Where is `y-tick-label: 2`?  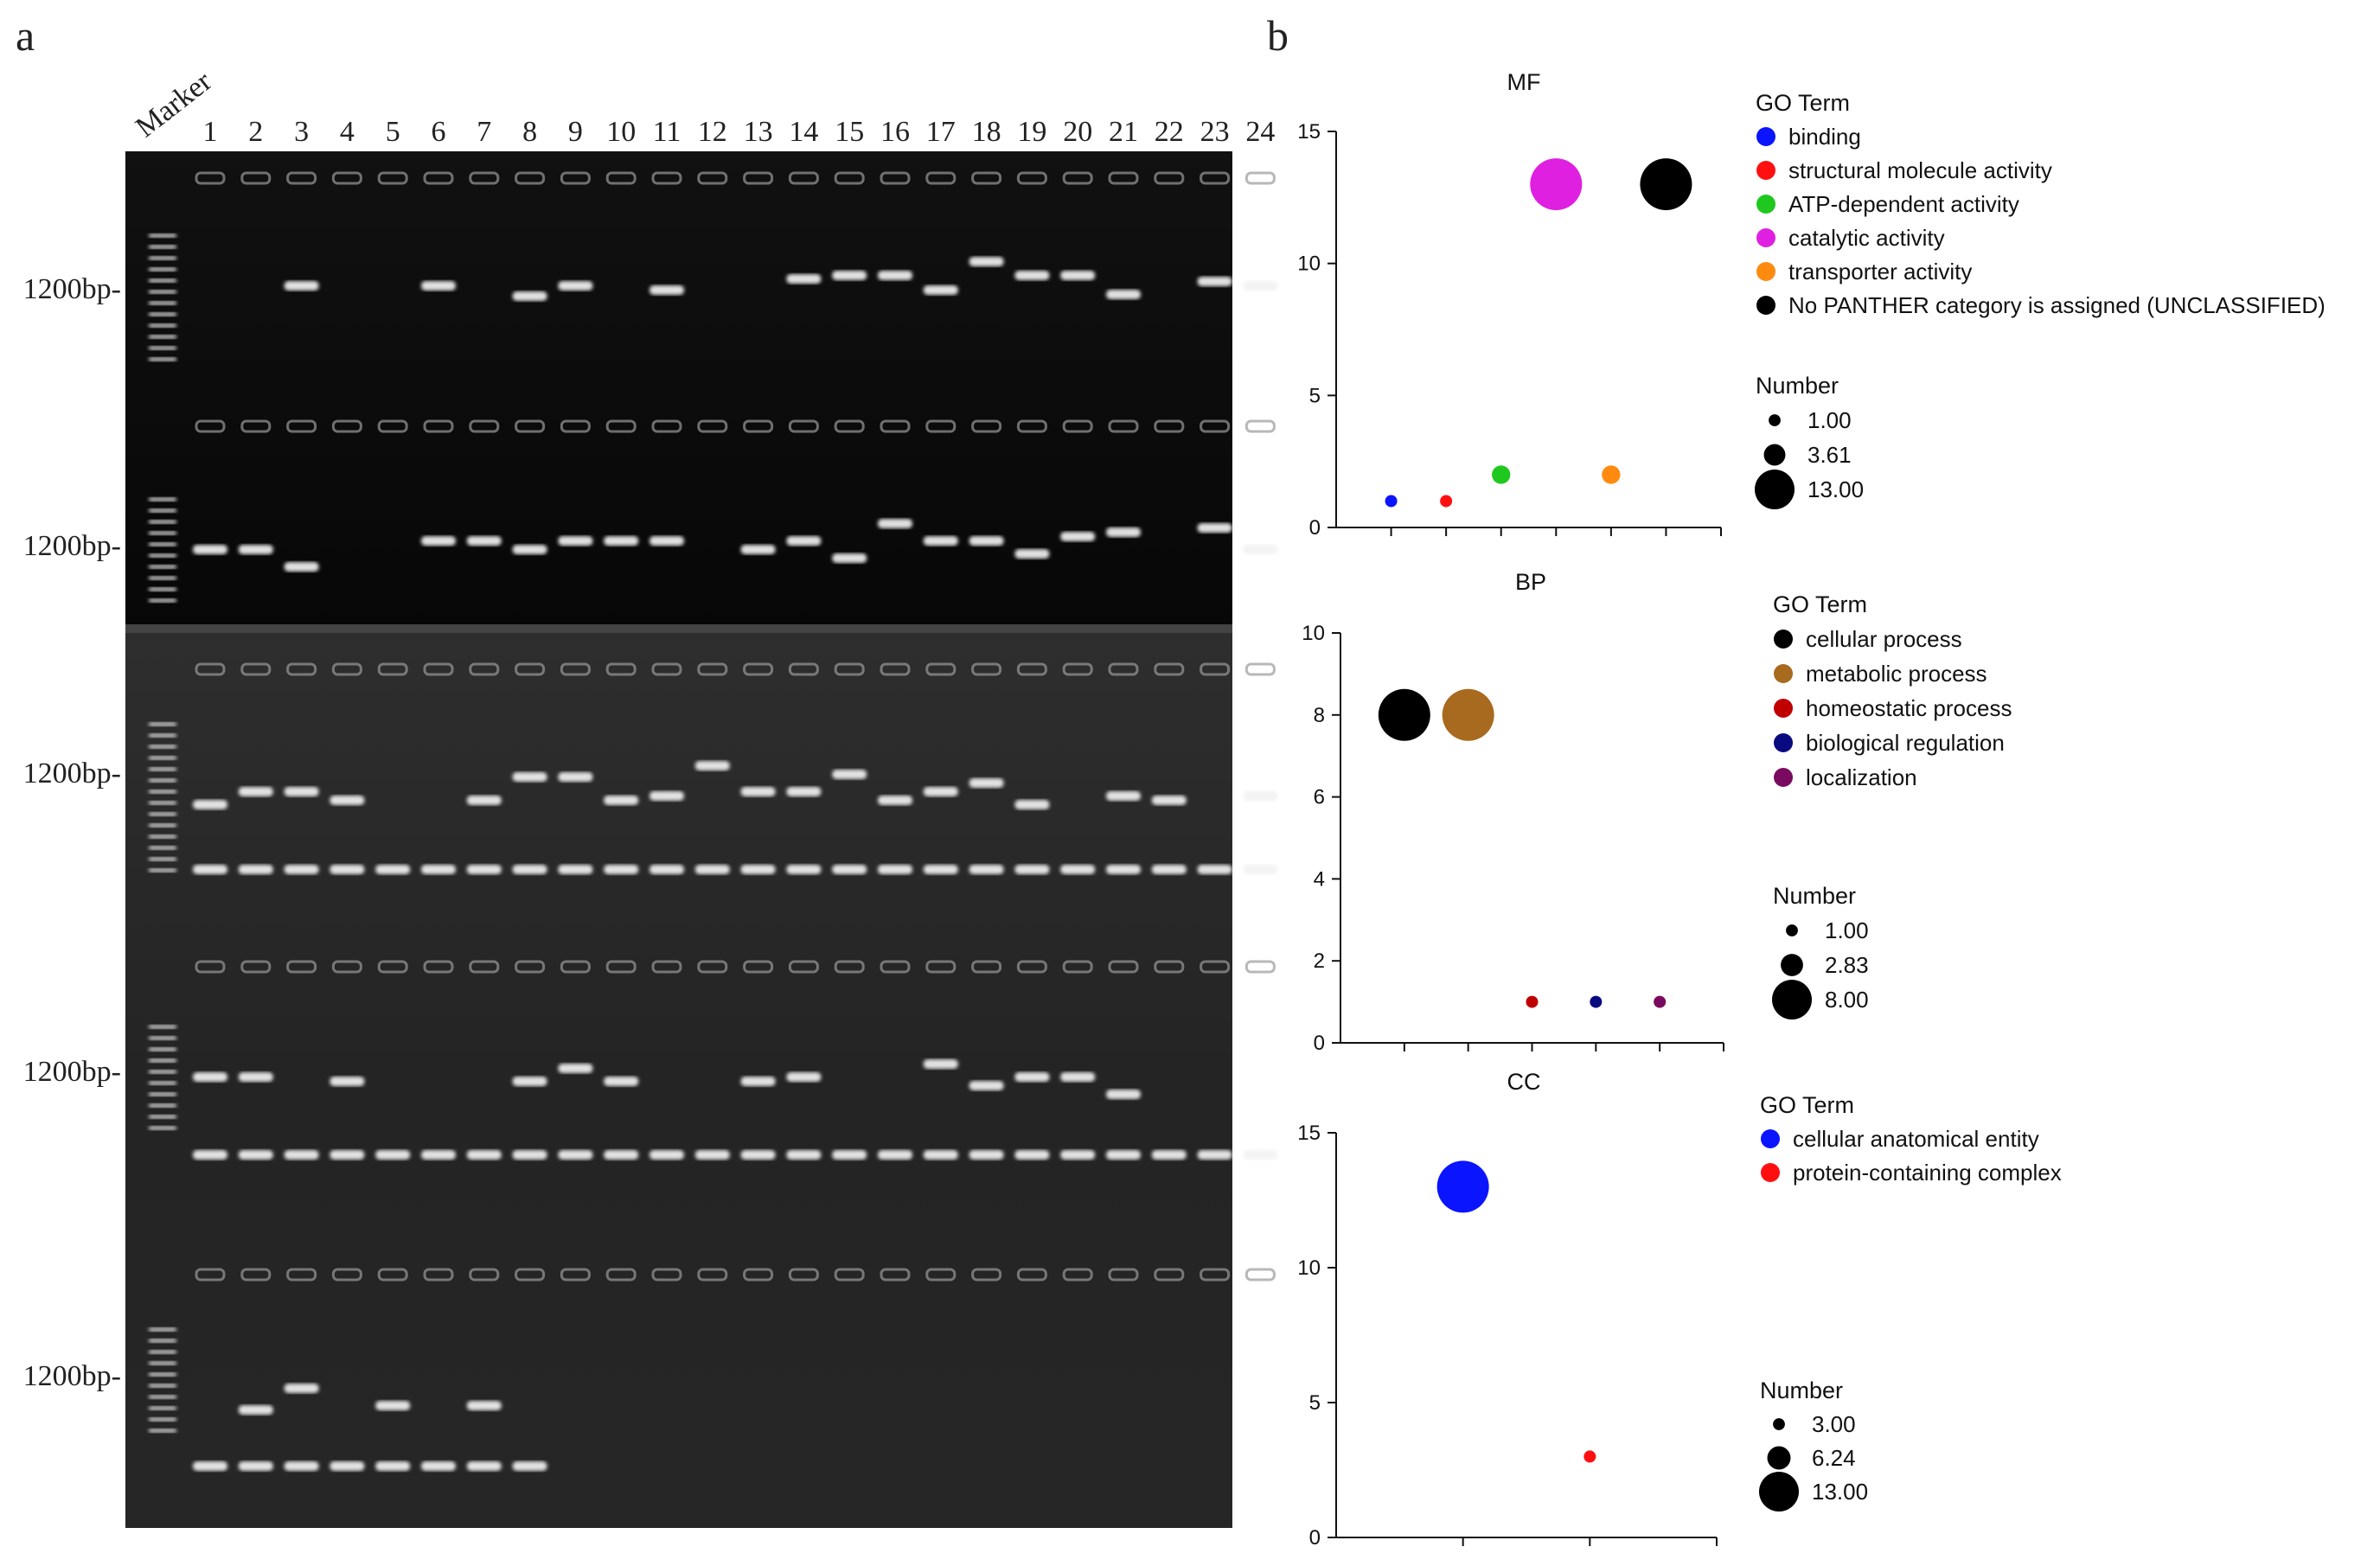
y-tick-label: 2 is located at coordinates (1320, 961).